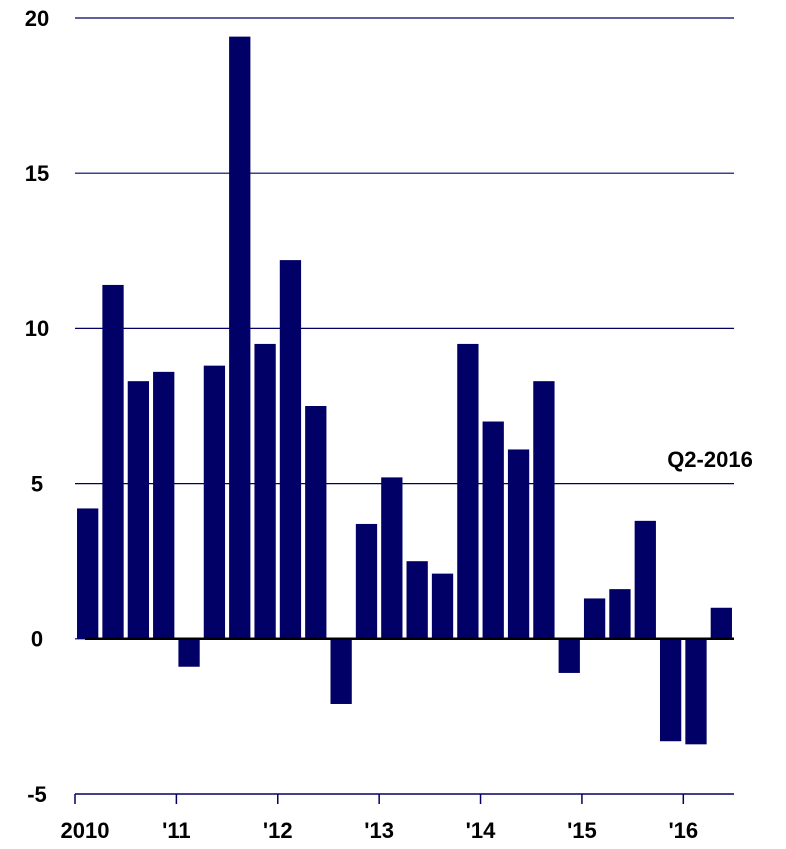 The width and height of the screenshot is (786, 849). Describe the element at coordinates (37, 173) in the screenshot. I see `y-tick-label: 15` at that location.